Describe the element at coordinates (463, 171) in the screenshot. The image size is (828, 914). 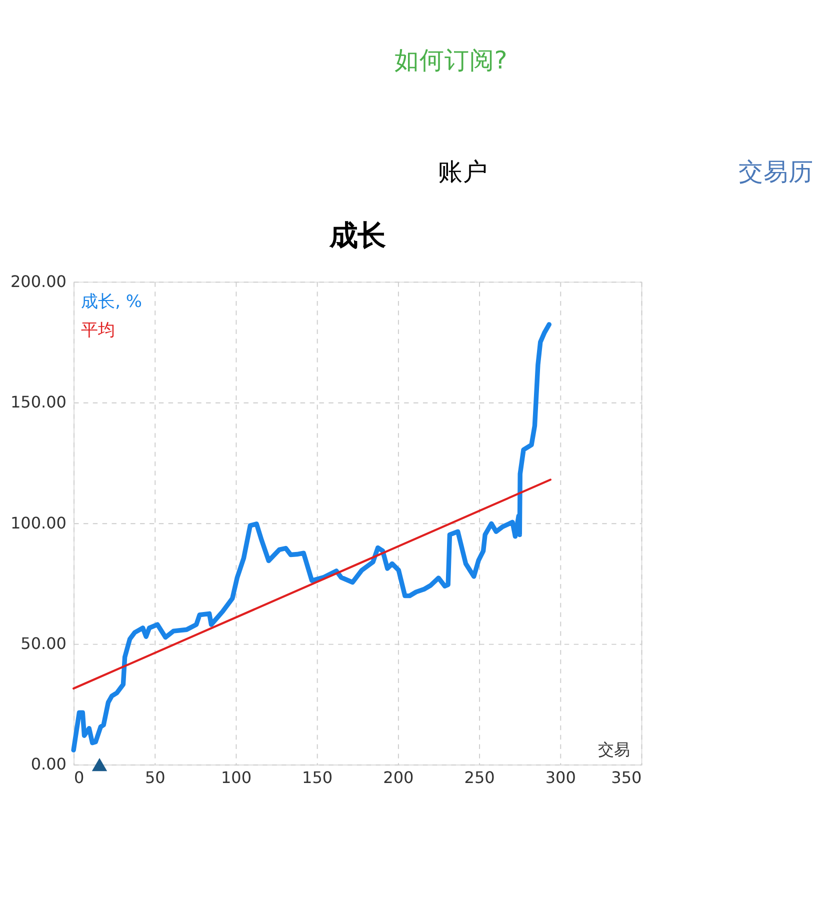
I see `text: 账户` at that location.